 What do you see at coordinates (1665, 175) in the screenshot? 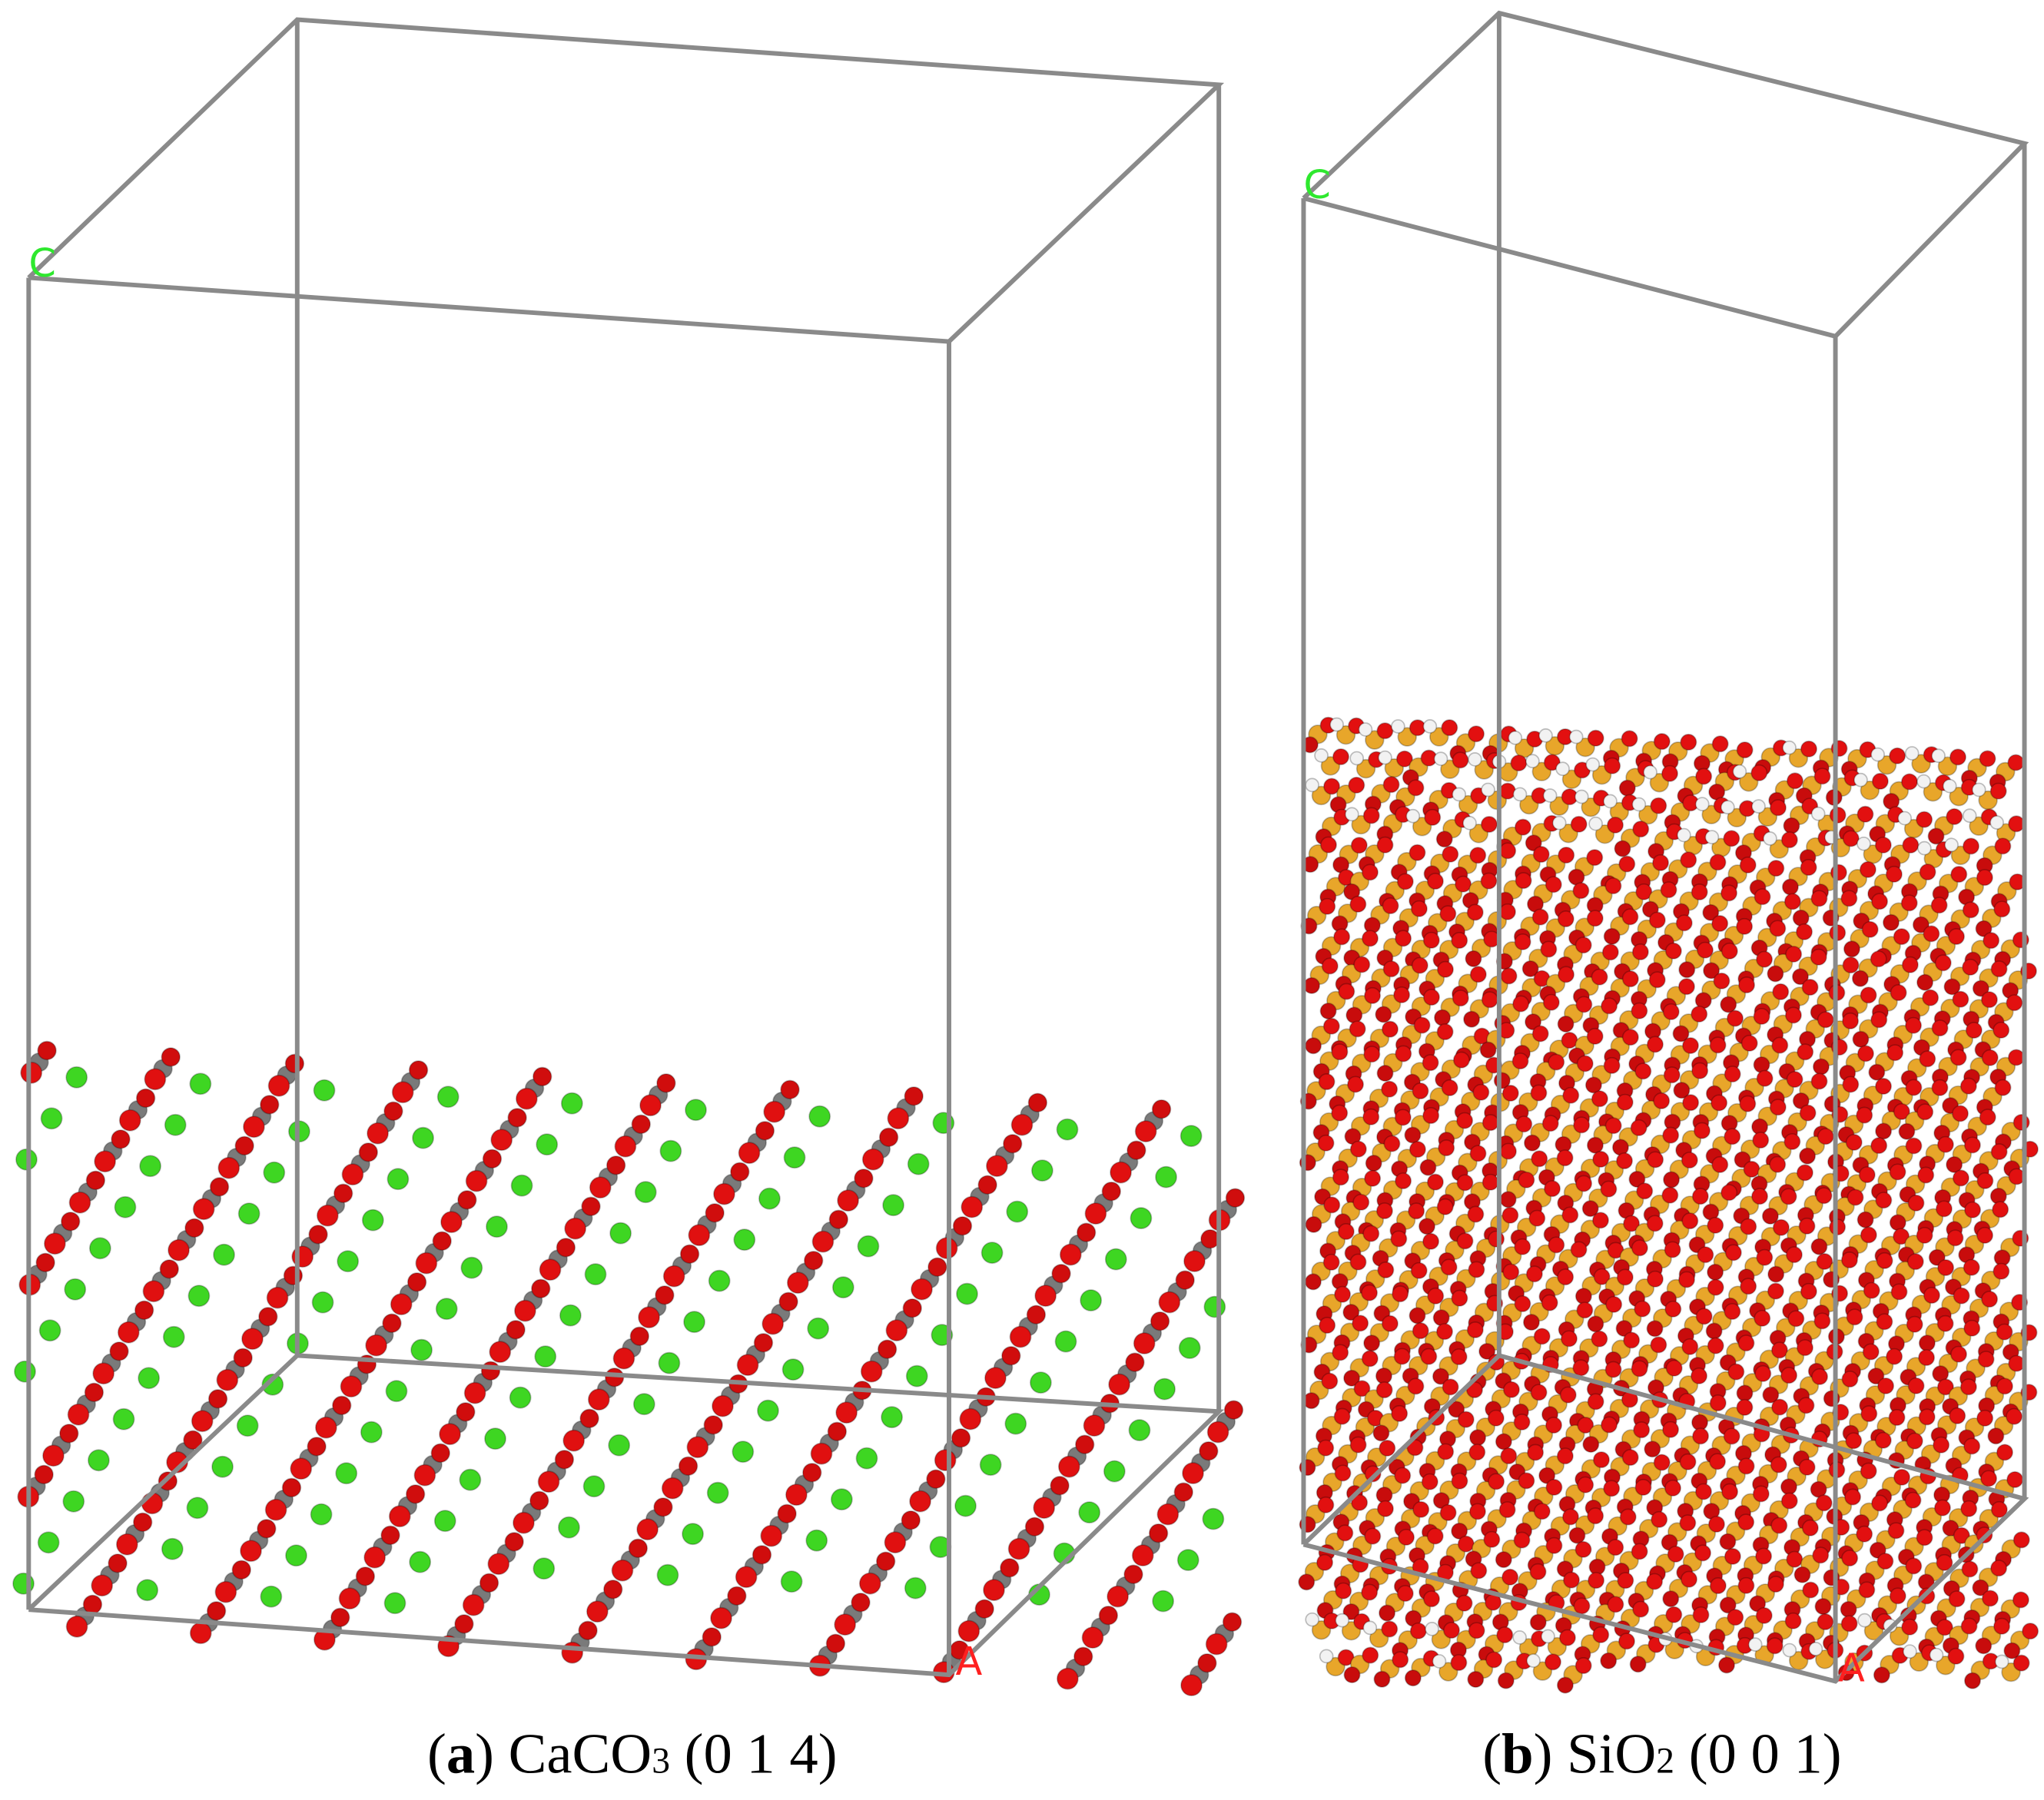
I see `box-top` at bounding box center [1665, 175].